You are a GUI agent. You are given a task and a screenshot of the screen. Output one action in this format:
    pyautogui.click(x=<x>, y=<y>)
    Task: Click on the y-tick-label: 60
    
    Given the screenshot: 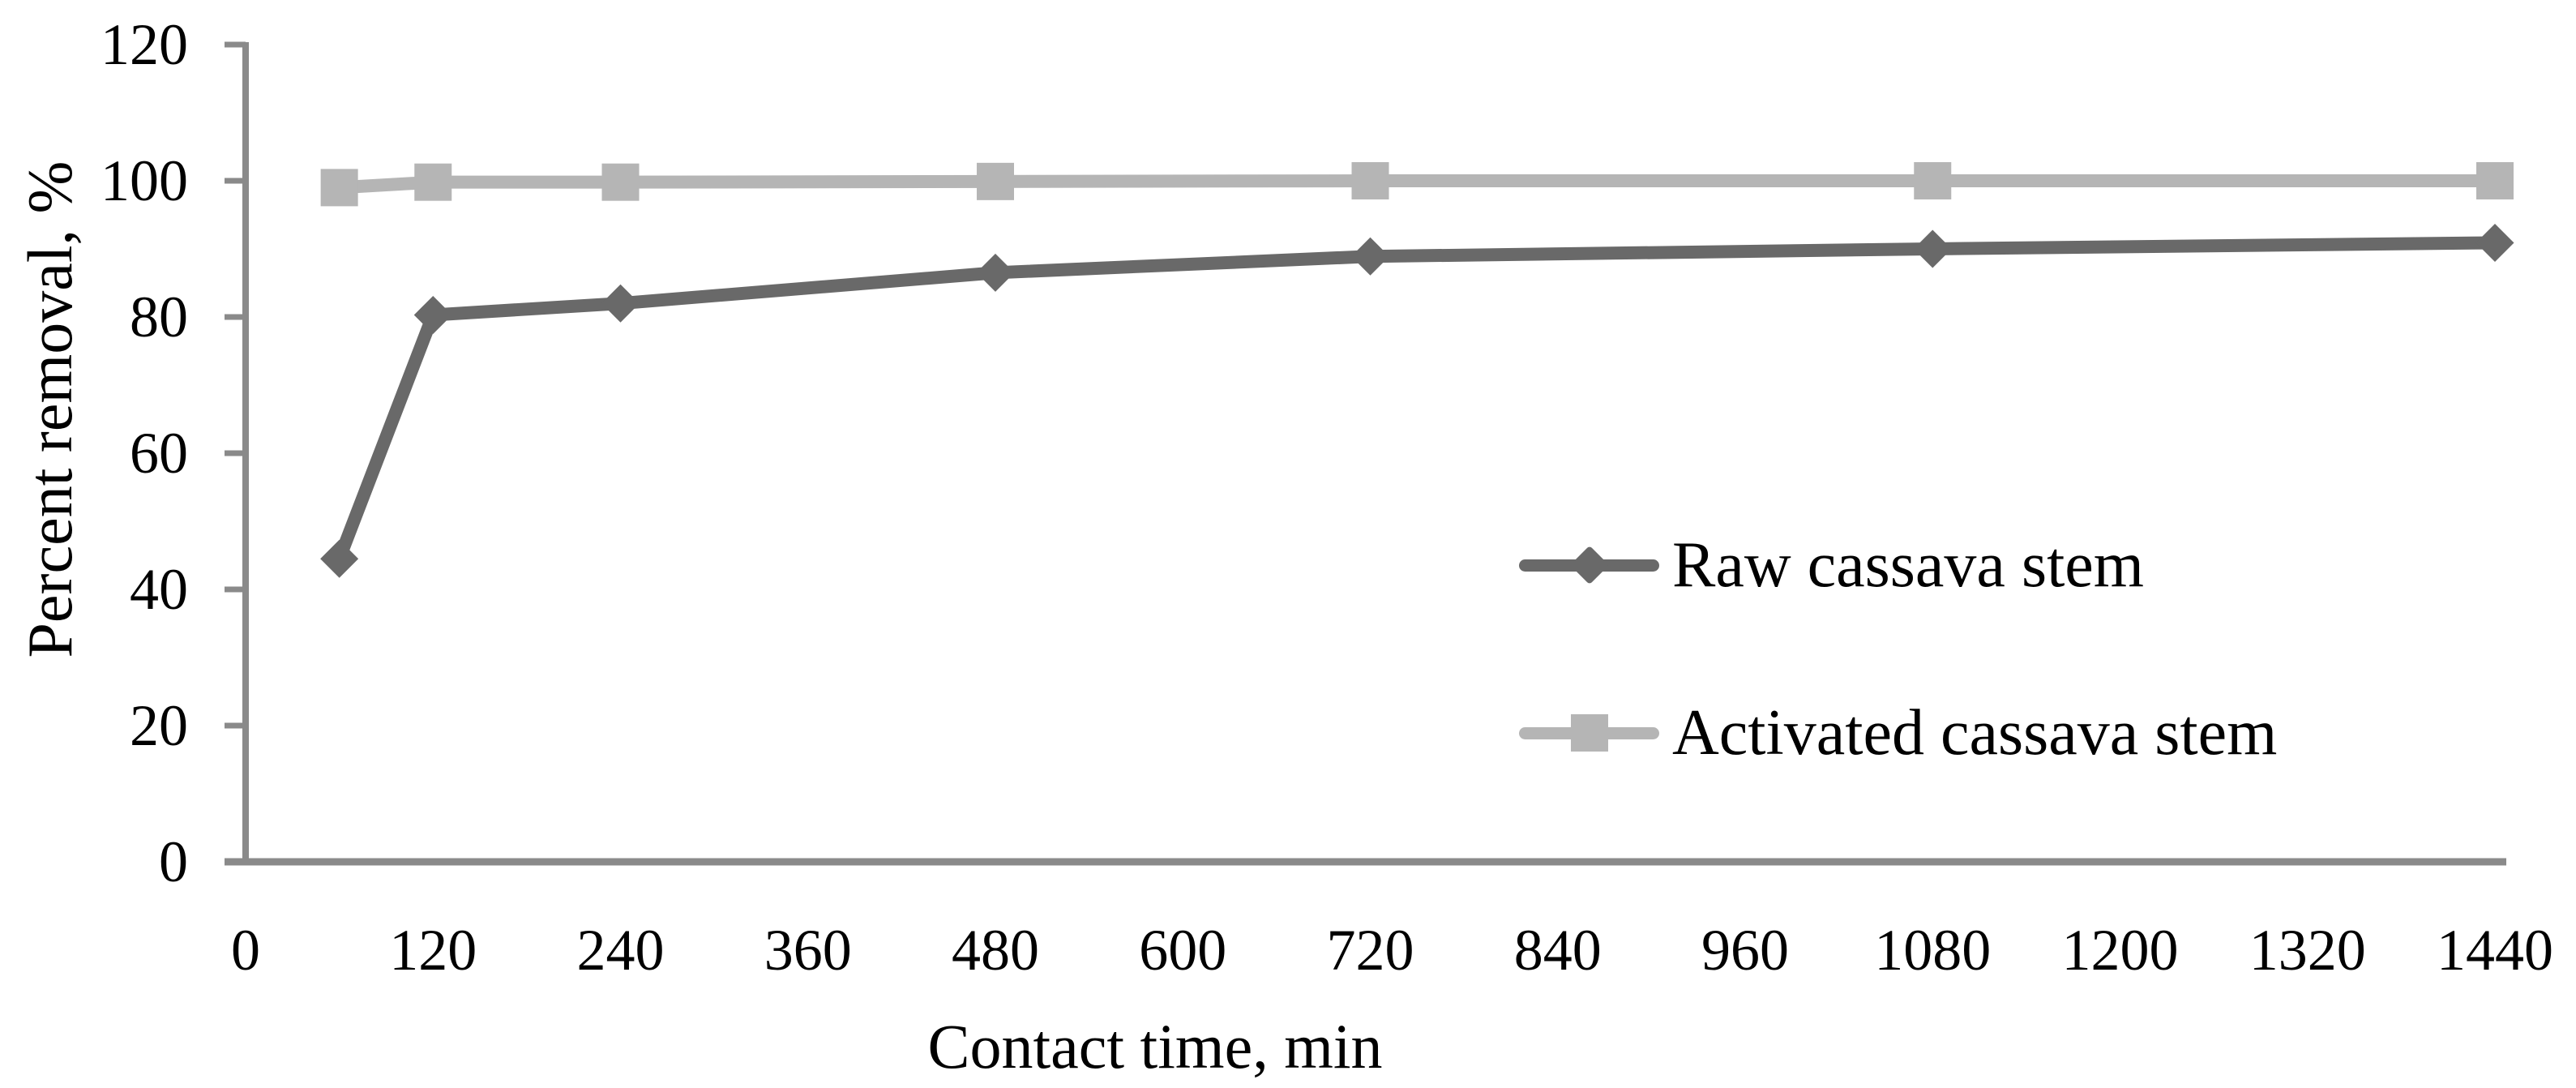 What is the action you would take?
    pyautogui.click(x=159, y=453)
    